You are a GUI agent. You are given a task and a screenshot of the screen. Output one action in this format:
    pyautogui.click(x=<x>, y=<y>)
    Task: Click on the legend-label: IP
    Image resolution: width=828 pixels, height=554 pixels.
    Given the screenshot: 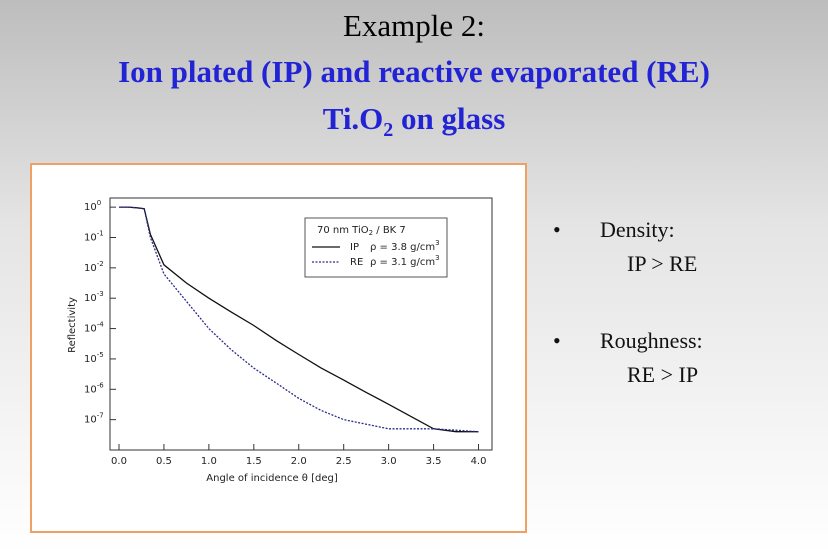 What is the action you would take?
    pyautogui.click(x=354, y=247)
    